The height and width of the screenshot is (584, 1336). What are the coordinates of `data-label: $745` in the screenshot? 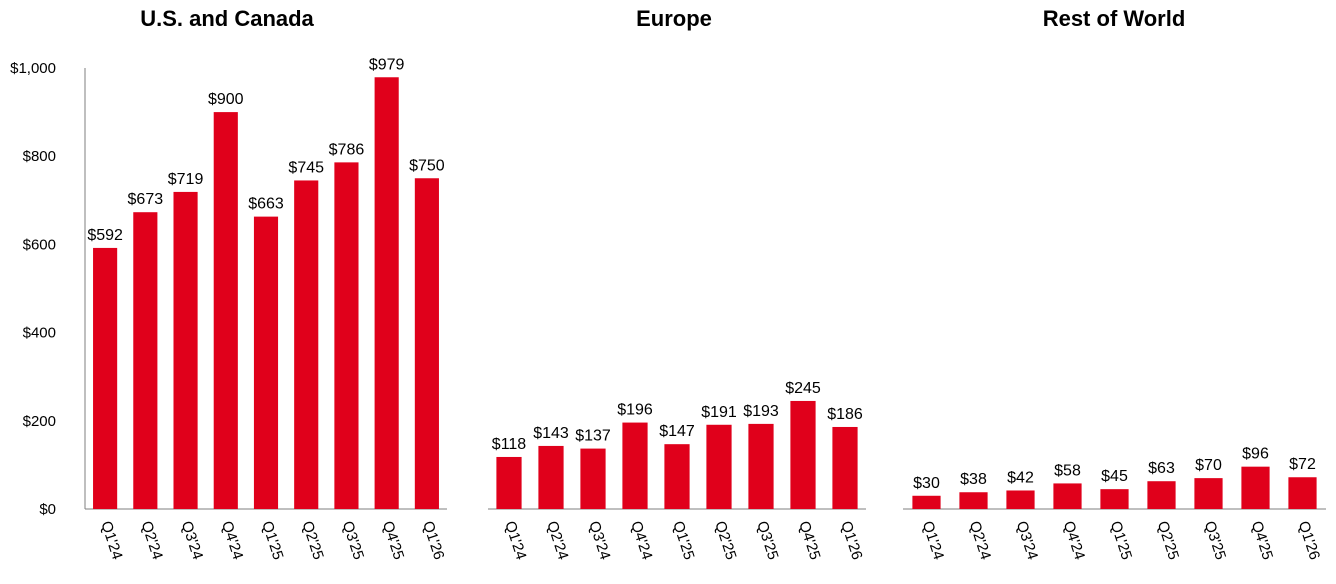 It's located at (306, 167).